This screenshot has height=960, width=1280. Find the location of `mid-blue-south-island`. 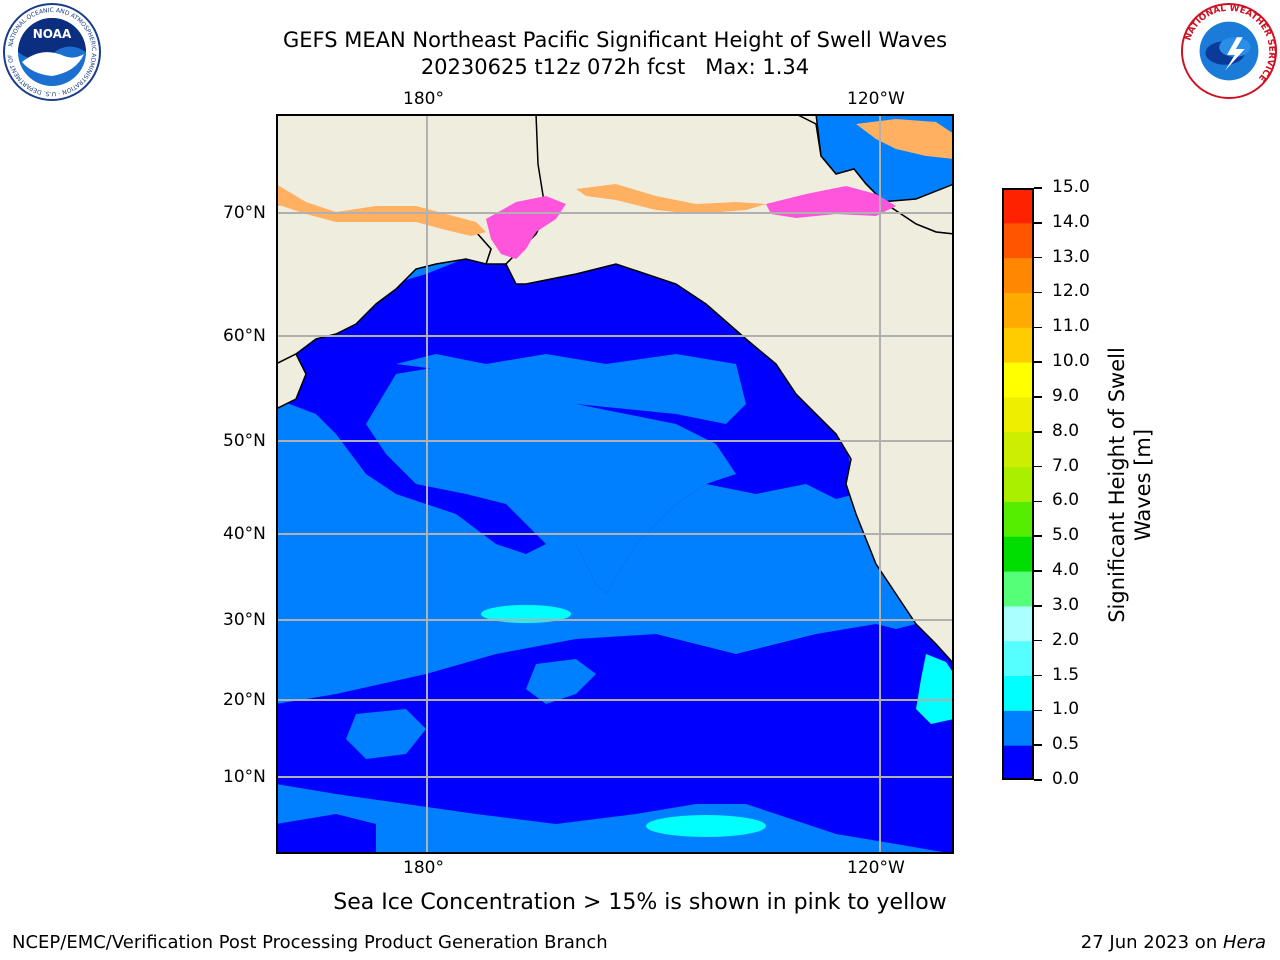

mid-blue-south-island is located at coordinates (561, 681).